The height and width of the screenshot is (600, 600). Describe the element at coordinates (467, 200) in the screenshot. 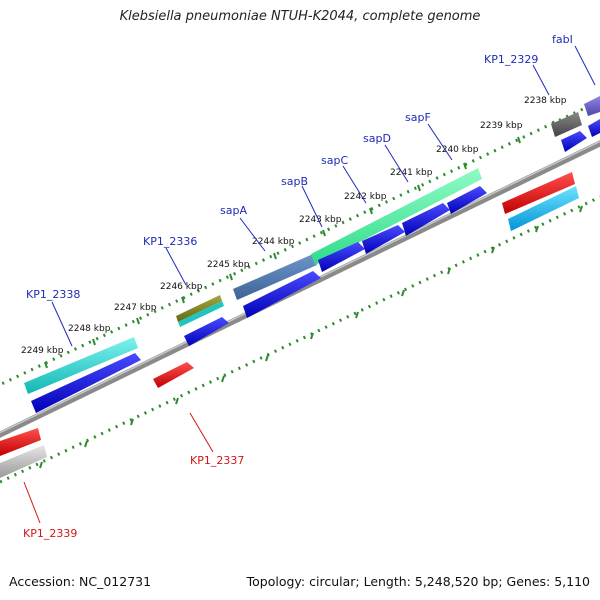

I see `cds-arrow-sapF` at that location.